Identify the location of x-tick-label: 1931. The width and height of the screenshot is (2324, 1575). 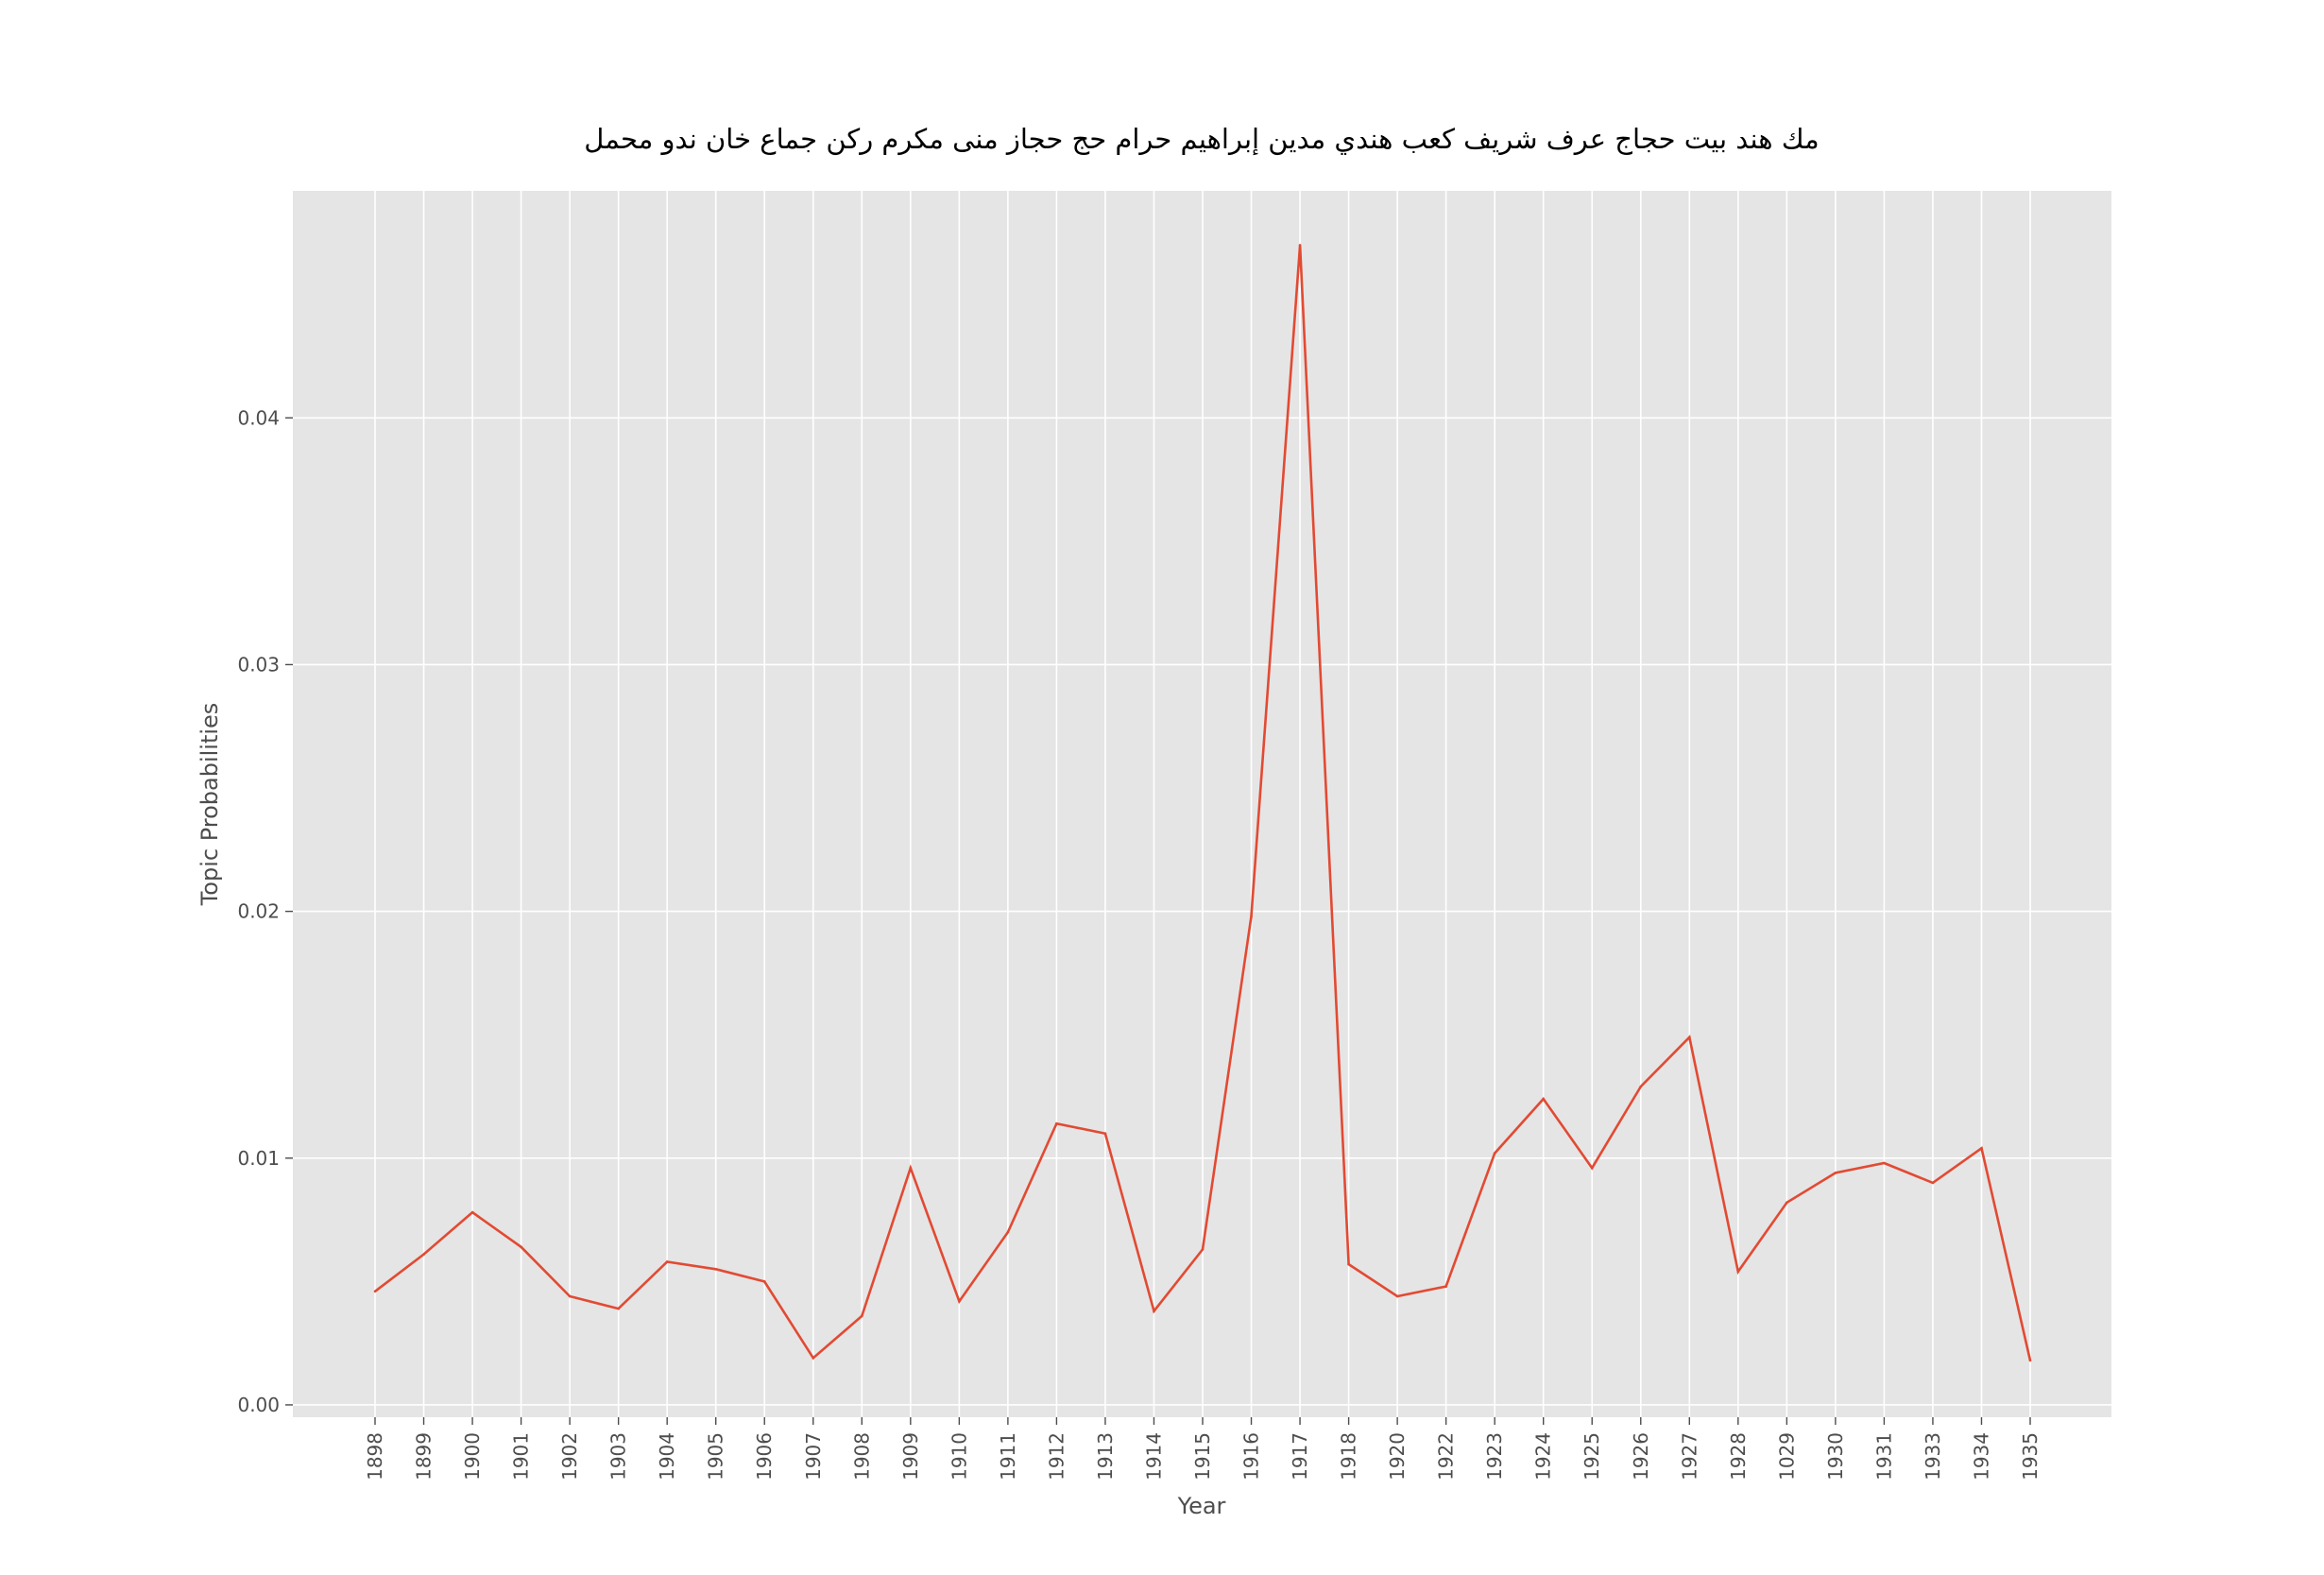
(1883, 1456).